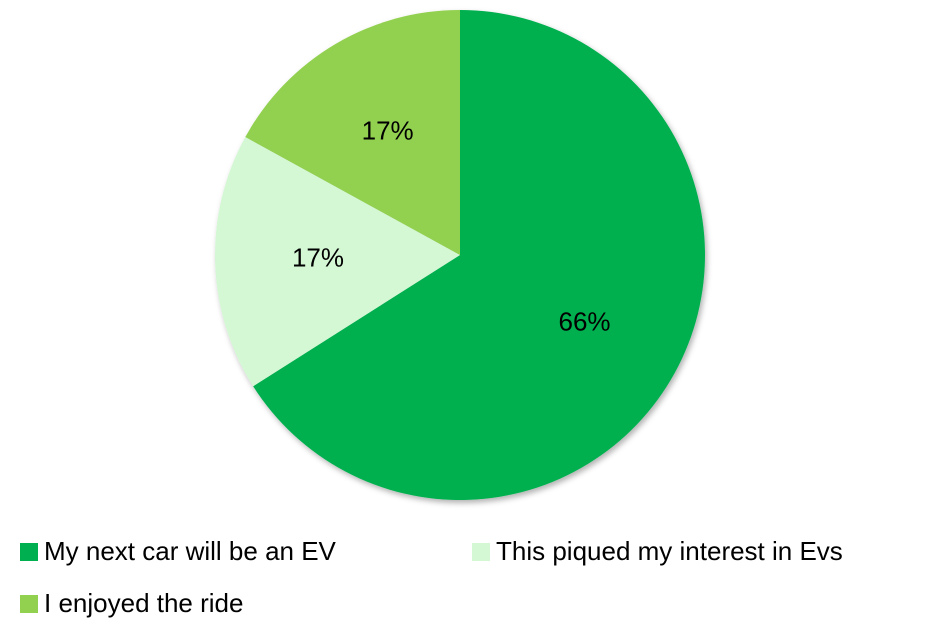  What do you see at coordinates (669, 551) in the screenshot?
I see `legend-label: This piqued my interest in Evs` at bounding box center [669, 551].